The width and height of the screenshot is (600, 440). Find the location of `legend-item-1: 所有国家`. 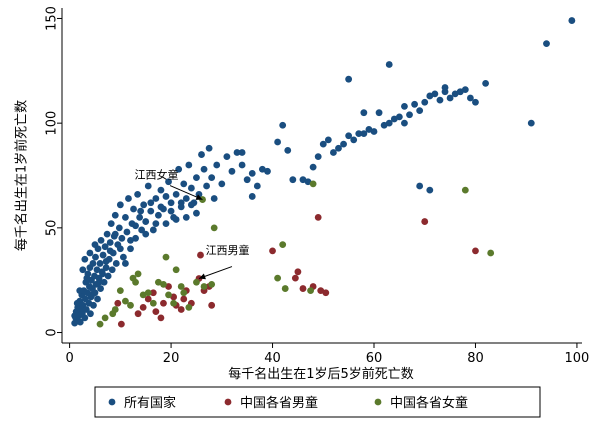

legend-item-1: 所有国家 is located at coordinates (142, 403).